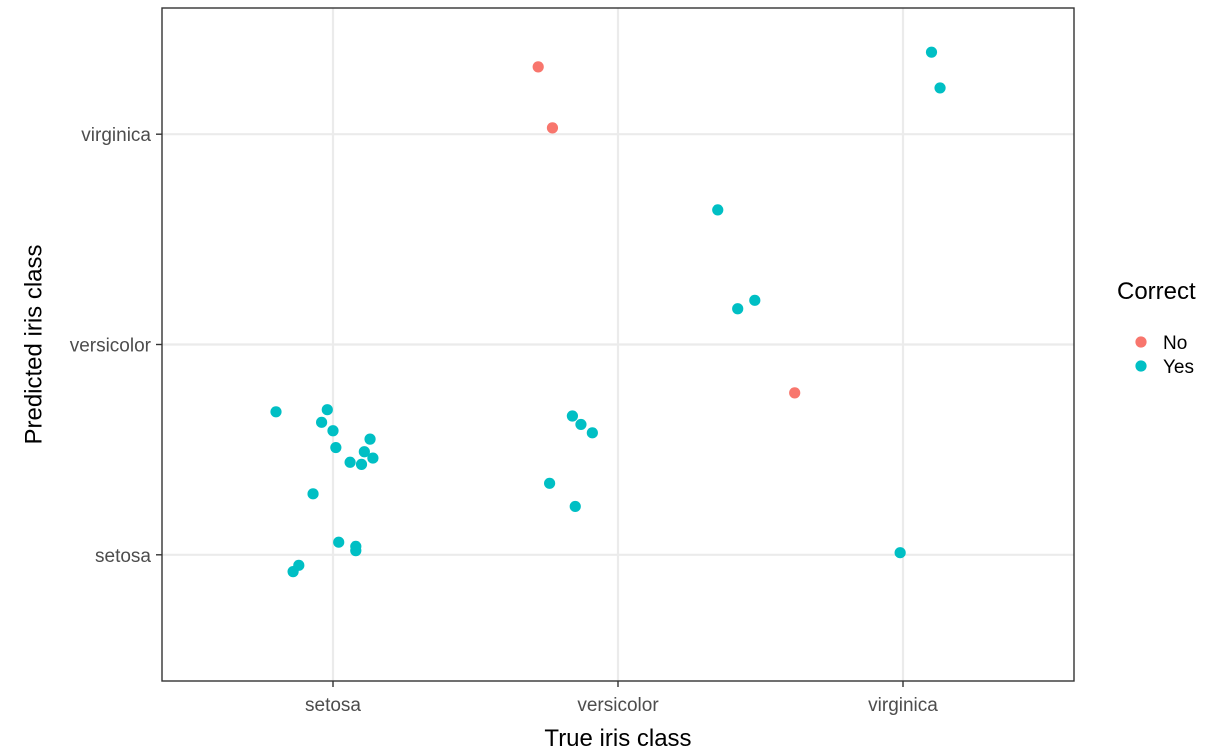 The height and width of the screenshot is (752, 1225). What do you see at coordinates (903, 705) in the screenshot?
I see `x-tick-label: virginica` at bounding box center [903, 705].